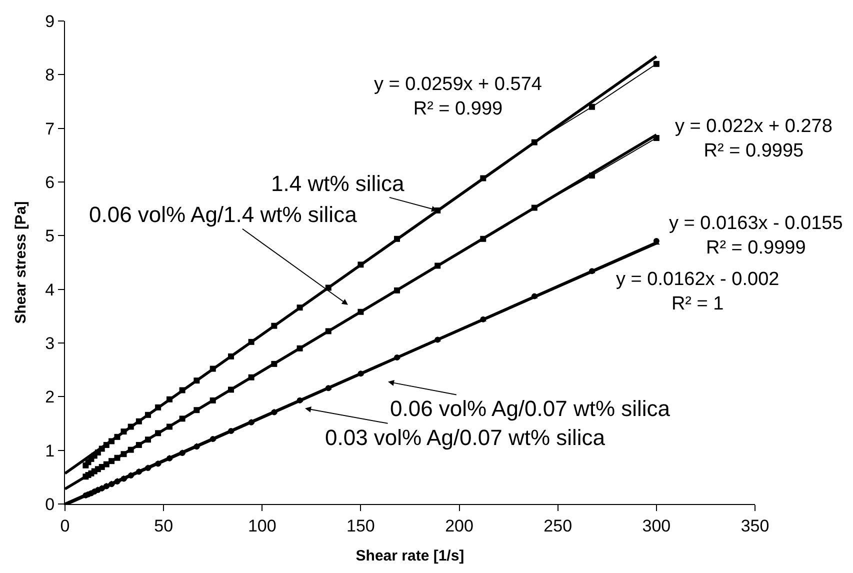  What do you see at coordinates (50, 450) in the screenshot?
I see `y-tick-label: 1` at bounding box center [50, 450].